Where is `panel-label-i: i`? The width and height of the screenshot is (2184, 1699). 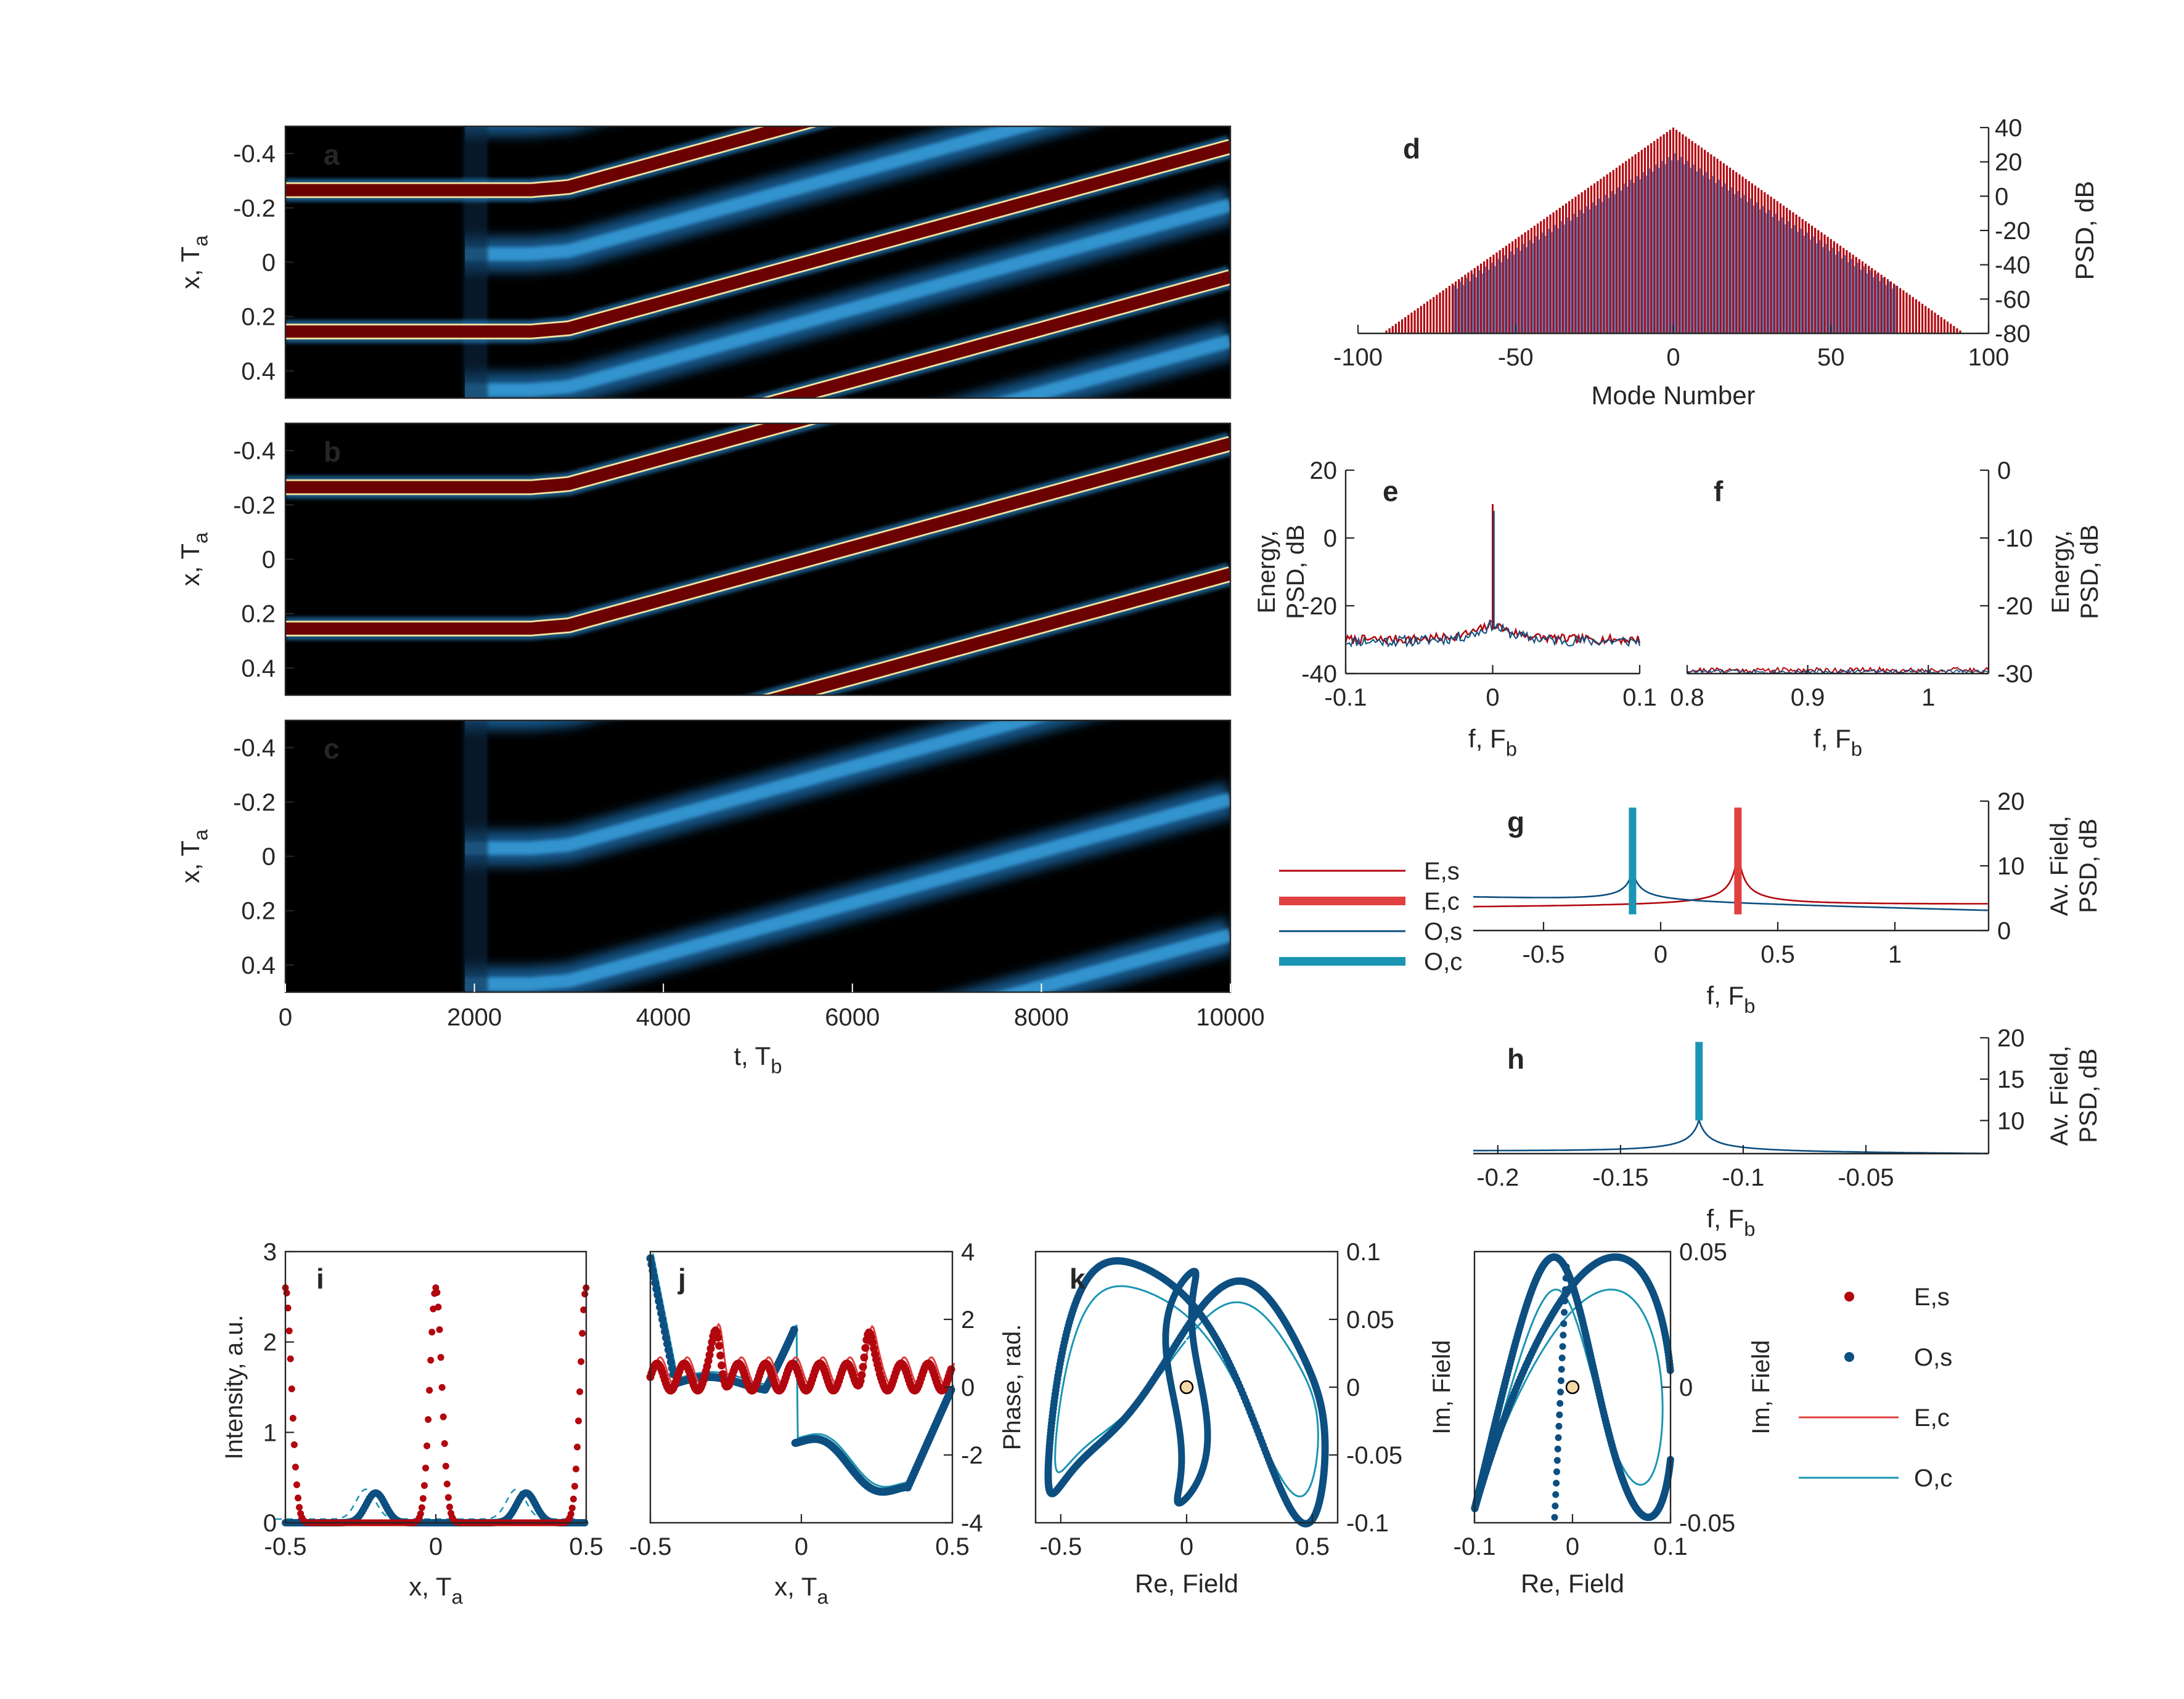
panel-label-i: i is located at coordinates (320, 1279).